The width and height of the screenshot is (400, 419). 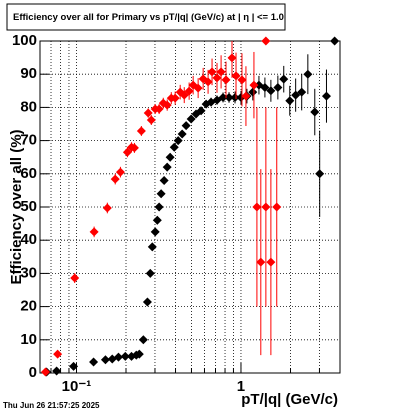 What do you see at coordinates (28, 306) in the screenshot?
I see `y-tick-label: 20` at bounding box center [28, 306].